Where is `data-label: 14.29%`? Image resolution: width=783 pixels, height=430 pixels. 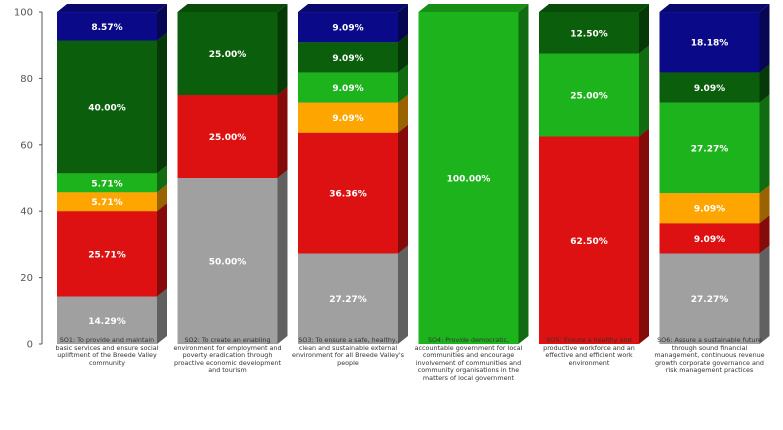 data-label: 14.29% is located at coordinates (107, 322).